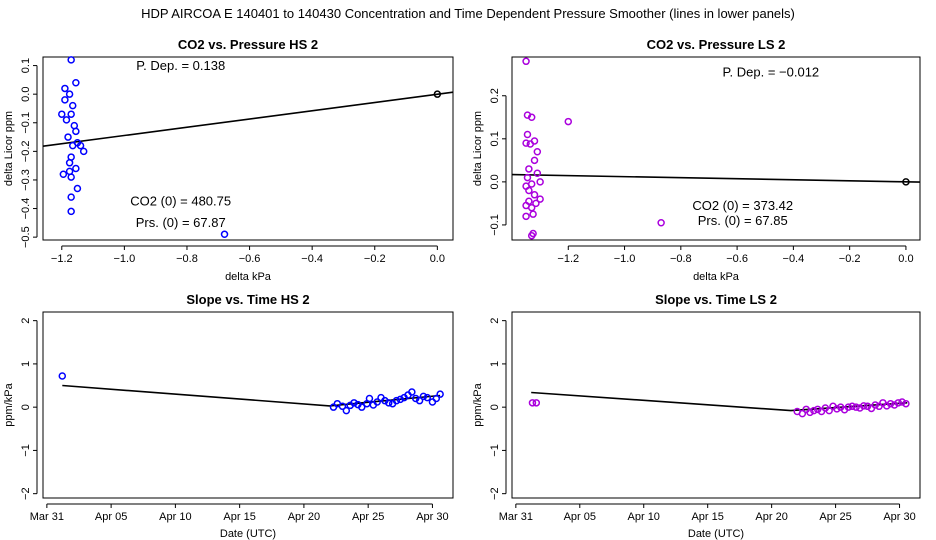 The image size is (936, 540). Describe the element at coordinates (516, 517) in the screenshot. I see `x-tick-label: Mar 31` at that location.